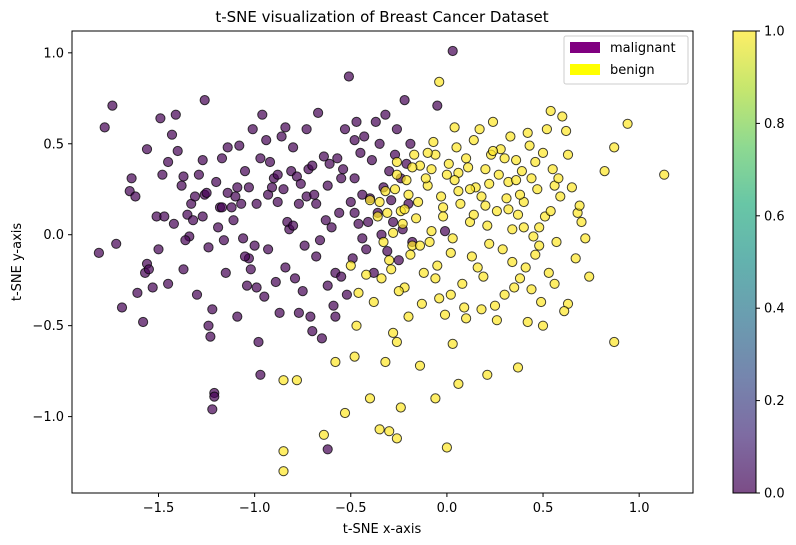 The width and height of the screenshot is (796, 545). I want to click on x-tick-label: 0.5, so click(543, 508).